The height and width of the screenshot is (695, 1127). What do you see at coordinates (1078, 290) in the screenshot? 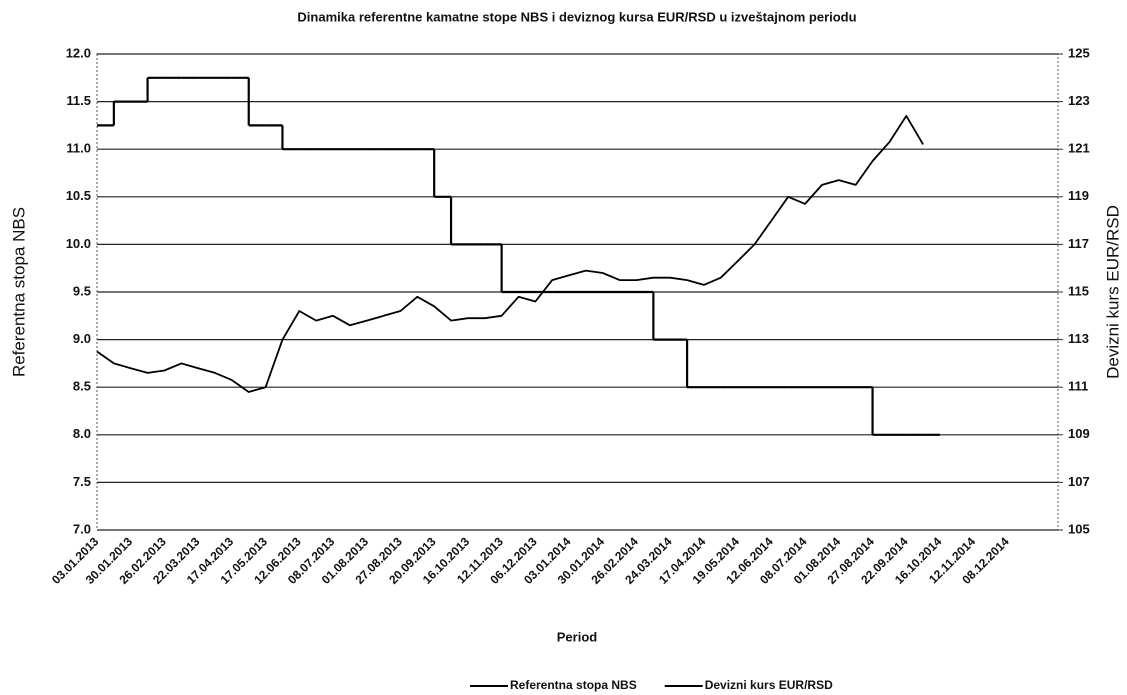
I see `y2-tick-label: 115` at bounding box center [1078, 290].